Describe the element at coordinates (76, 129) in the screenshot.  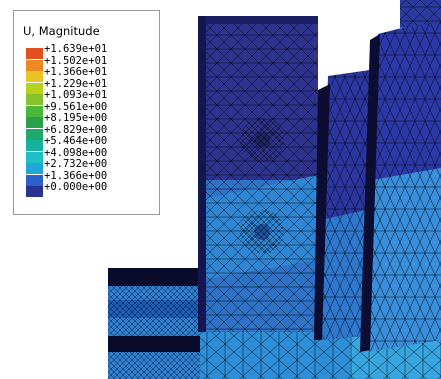
I see `legend-value-label: +6.829e+00` at that location.